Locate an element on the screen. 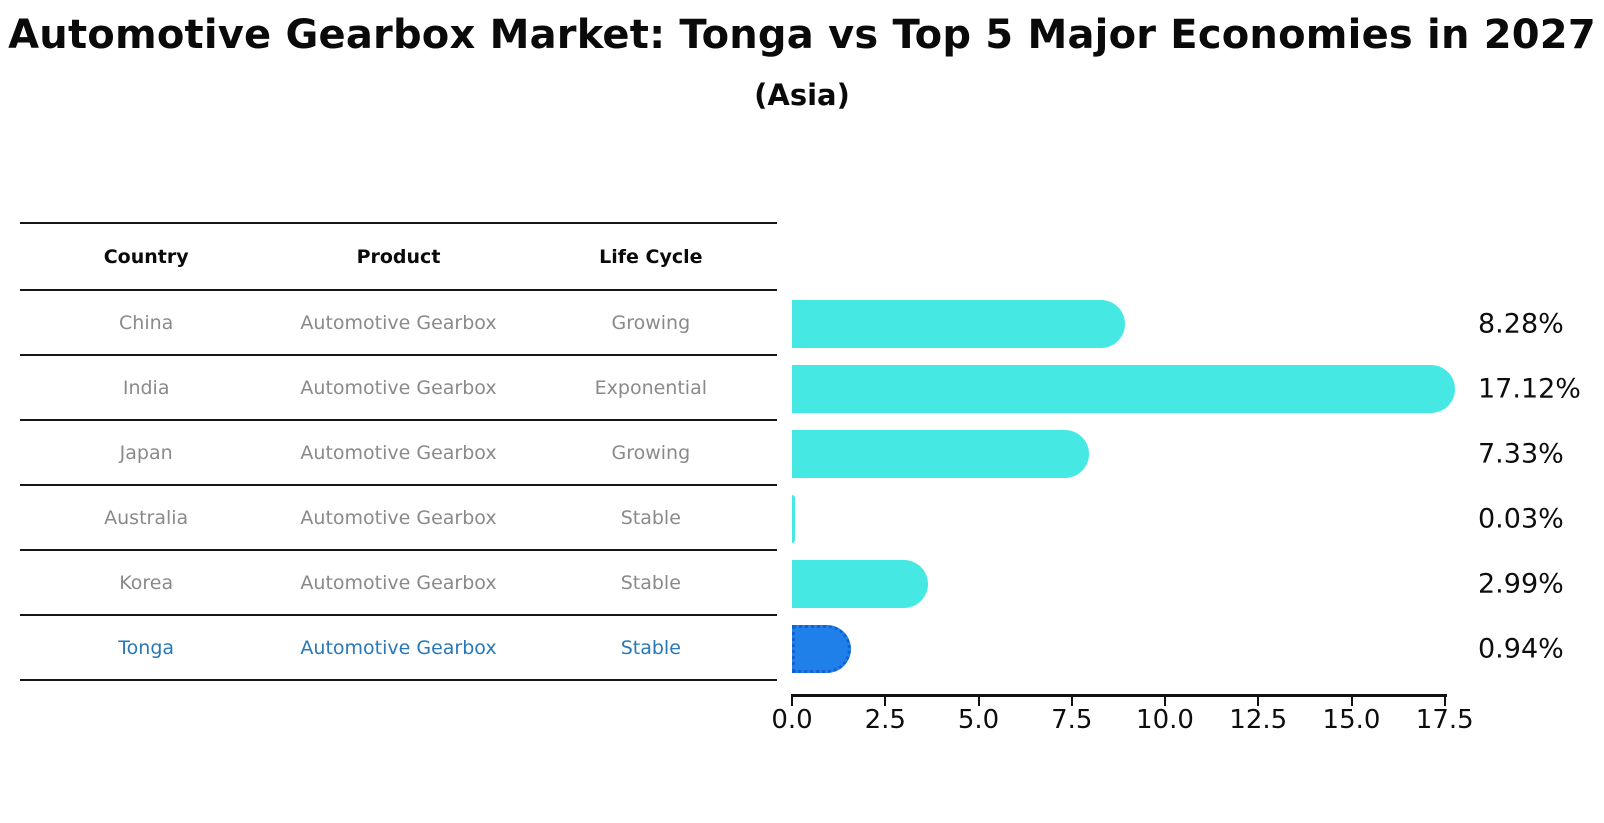  life-cycle-cell: Exponential is located at coordinates (650, 387).